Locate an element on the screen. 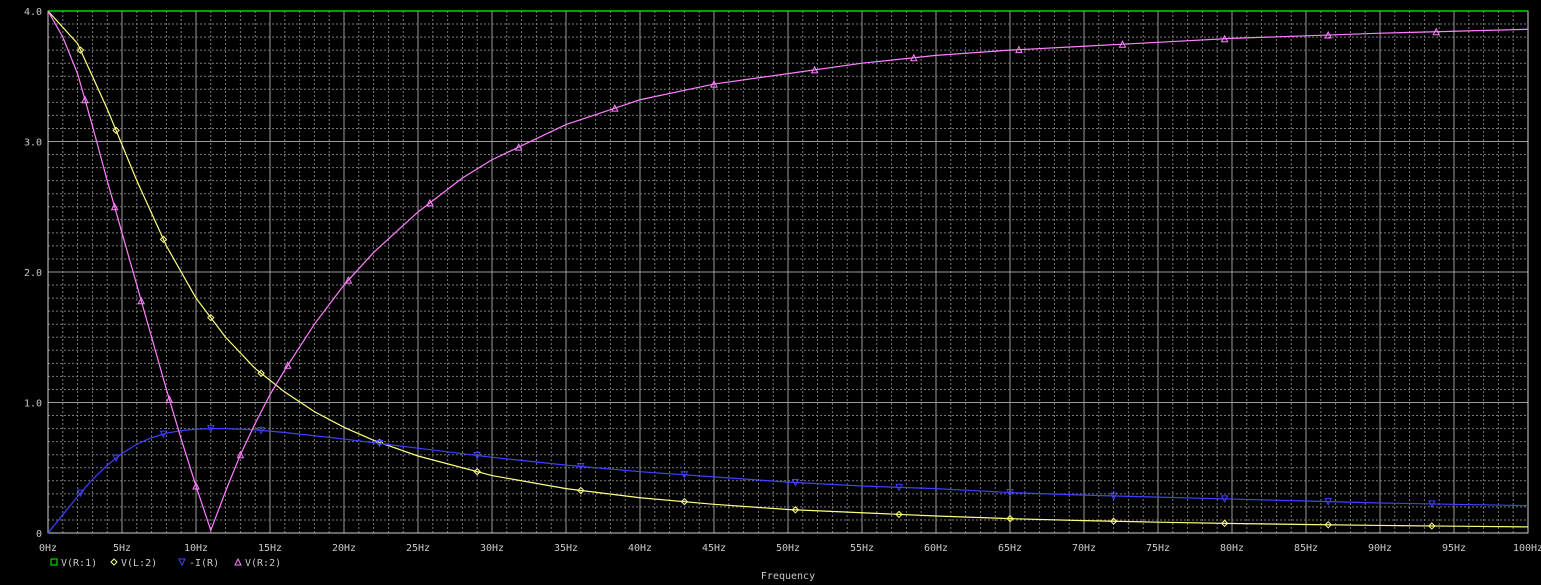  x-tick-label: 70Hz is located at coordinates (1084, 548).